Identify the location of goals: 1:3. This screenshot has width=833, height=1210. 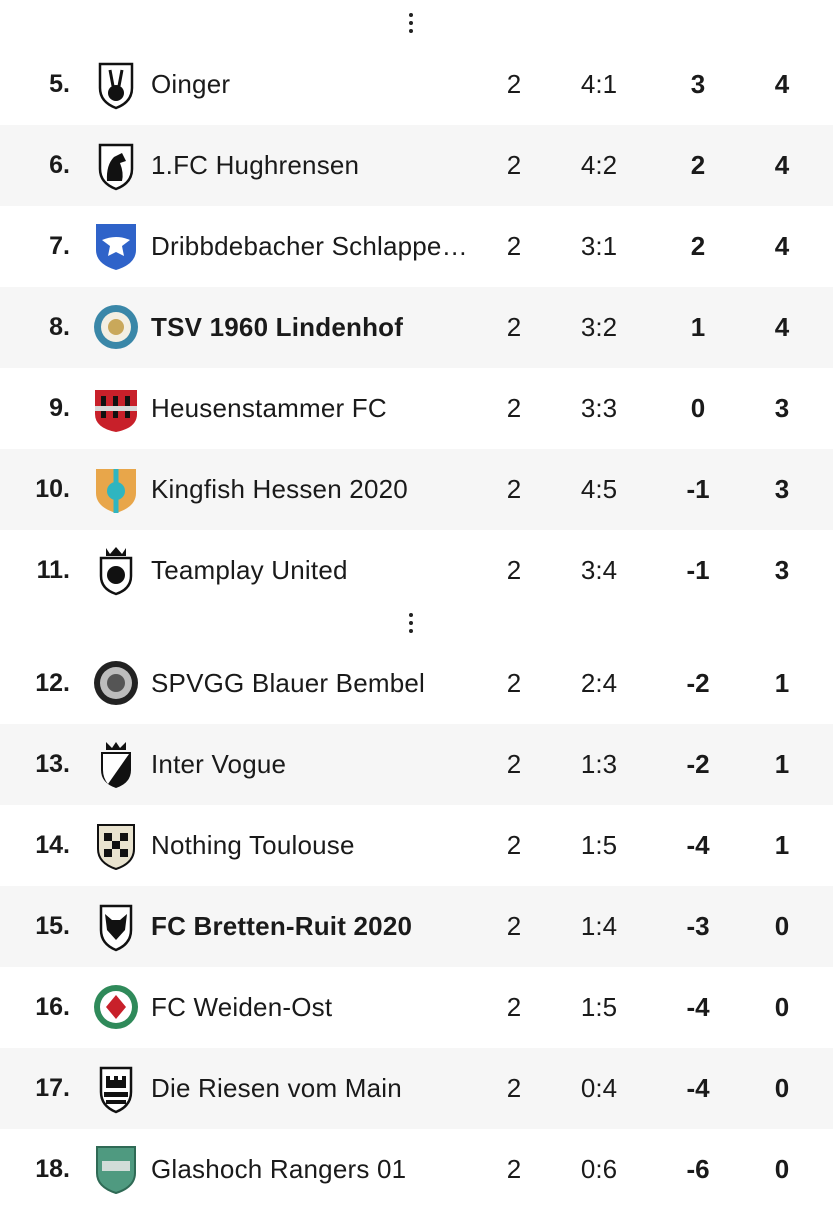
(599, 764).